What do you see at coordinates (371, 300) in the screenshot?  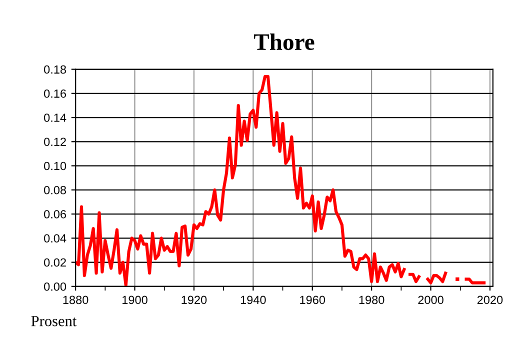 I see `x-tick-label: 1980` at bounding box center [371, 300].